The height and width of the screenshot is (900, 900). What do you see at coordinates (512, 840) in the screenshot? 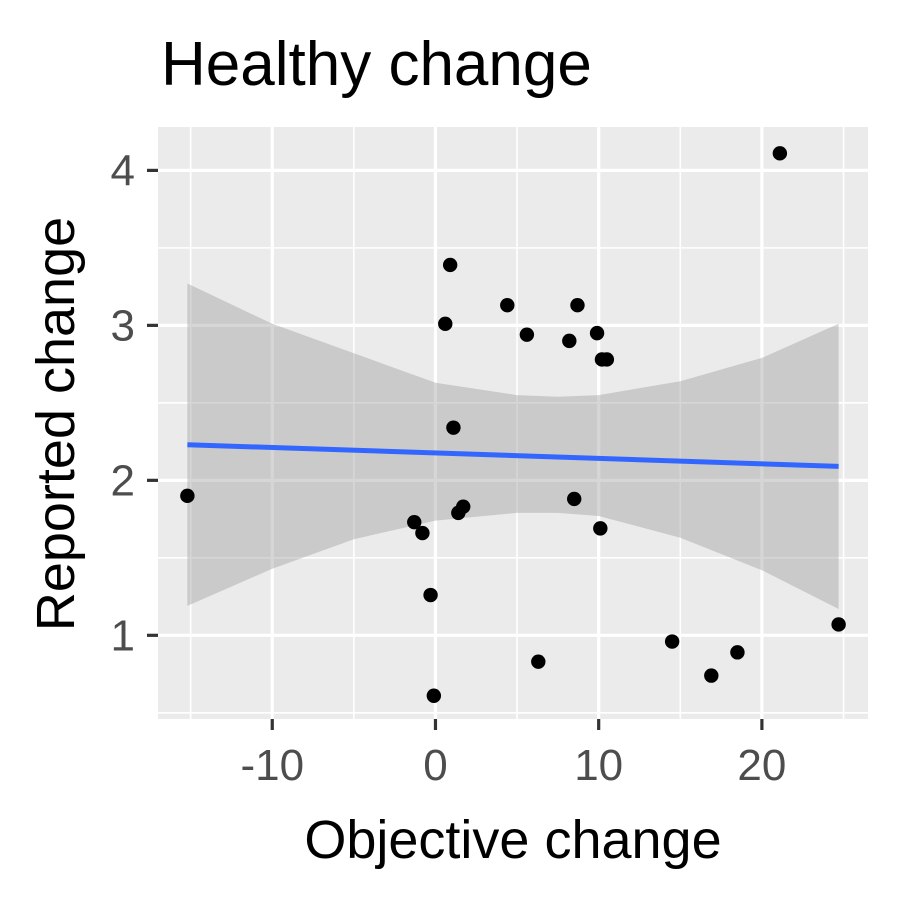
I see `x-axis-title: Objective change` at bounding box center [512, 840].